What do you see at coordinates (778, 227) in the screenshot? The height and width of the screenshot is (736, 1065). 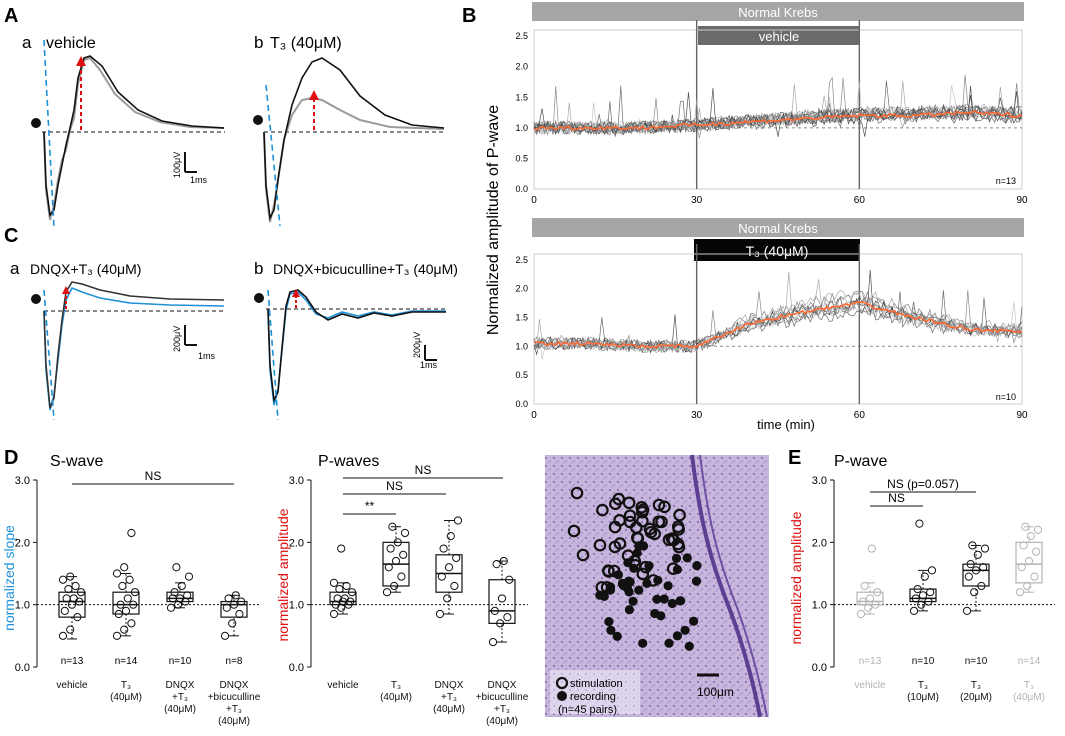 I see `krebs-bar-bottom` at bounding box center [778, 227].